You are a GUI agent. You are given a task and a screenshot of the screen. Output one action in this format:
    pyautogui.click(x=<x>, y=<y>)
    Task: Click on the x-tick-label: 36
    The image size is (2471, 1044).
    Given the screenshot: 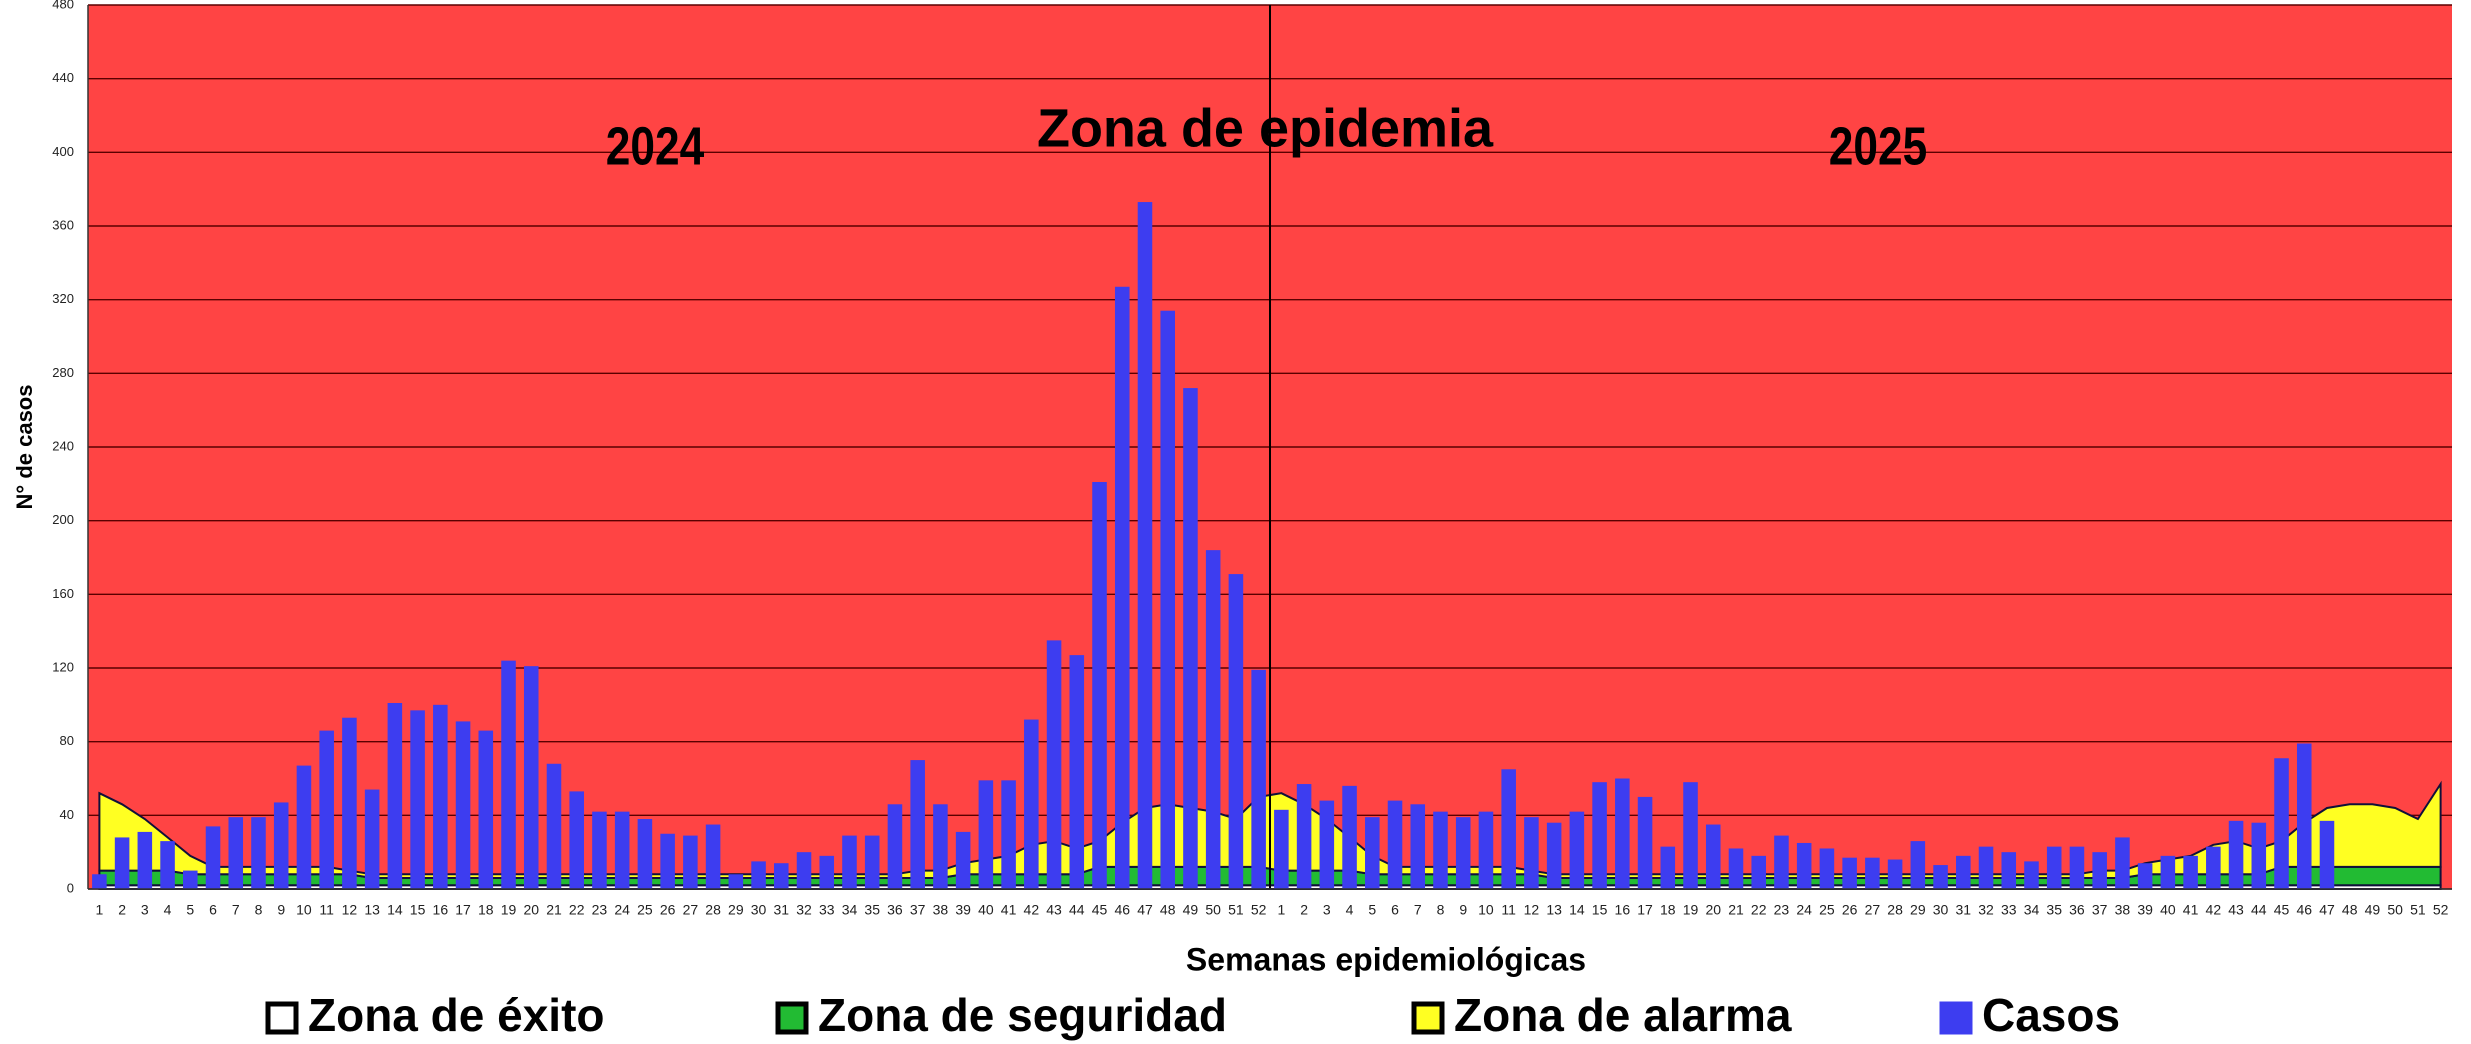 What is the action you would take?
    pyautogui.click(x=895, y=910)
    